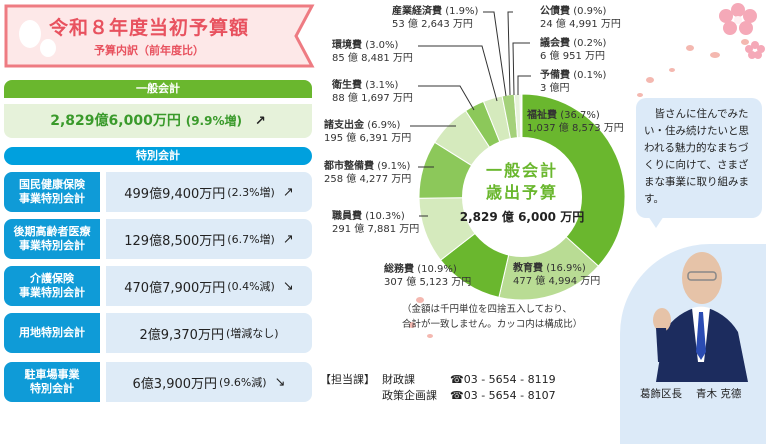  What do you see at coordinates (503, 395) in the screenshot?
I see `phone-number: ☎03 - 5654 - 8107` at bounding box center [503, 395].